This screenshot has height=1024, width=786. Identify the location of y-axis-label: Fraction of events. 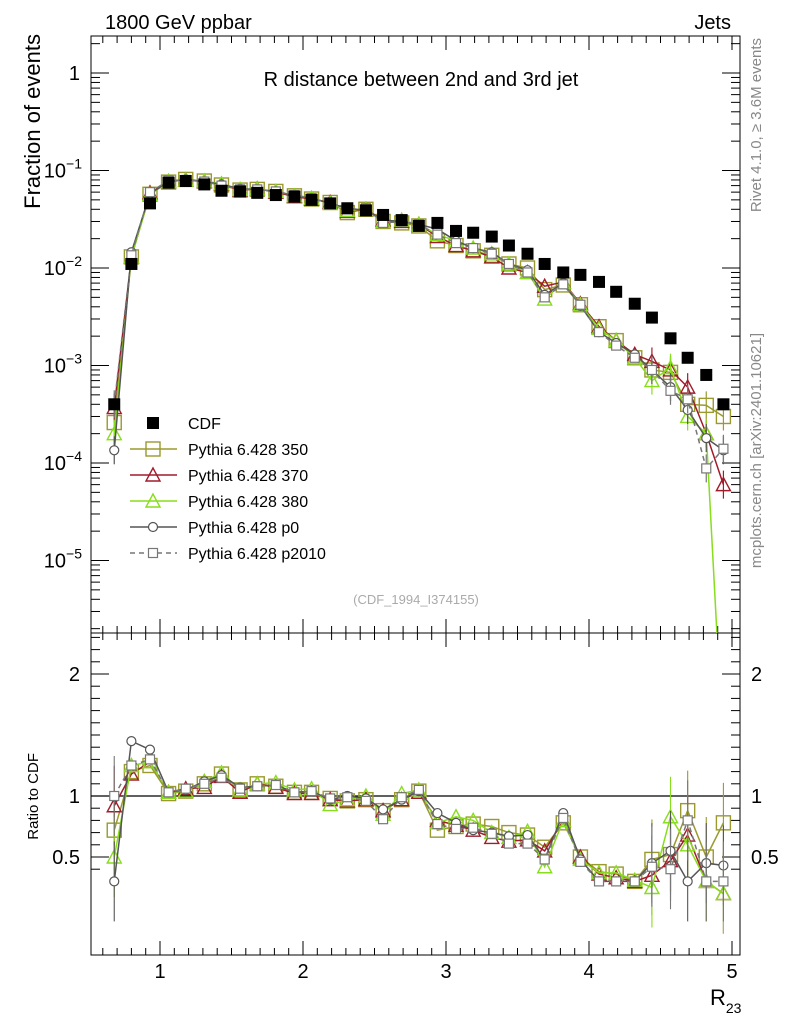
(32, 121).